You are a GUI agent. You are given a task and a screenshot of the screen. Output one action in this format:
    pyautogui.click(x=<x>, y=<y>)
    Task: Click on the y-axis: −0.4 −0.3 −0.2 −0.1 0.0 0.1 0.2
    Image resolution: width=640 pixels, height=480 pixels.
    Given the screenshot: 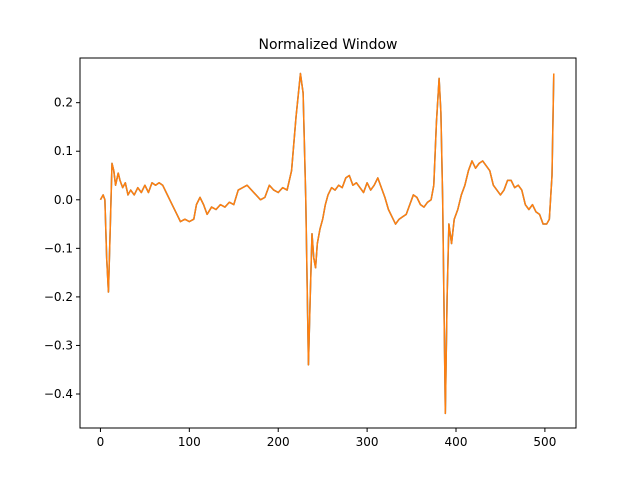 What is the action you would take?
    pyautogui.click(x=62, y=248)
    